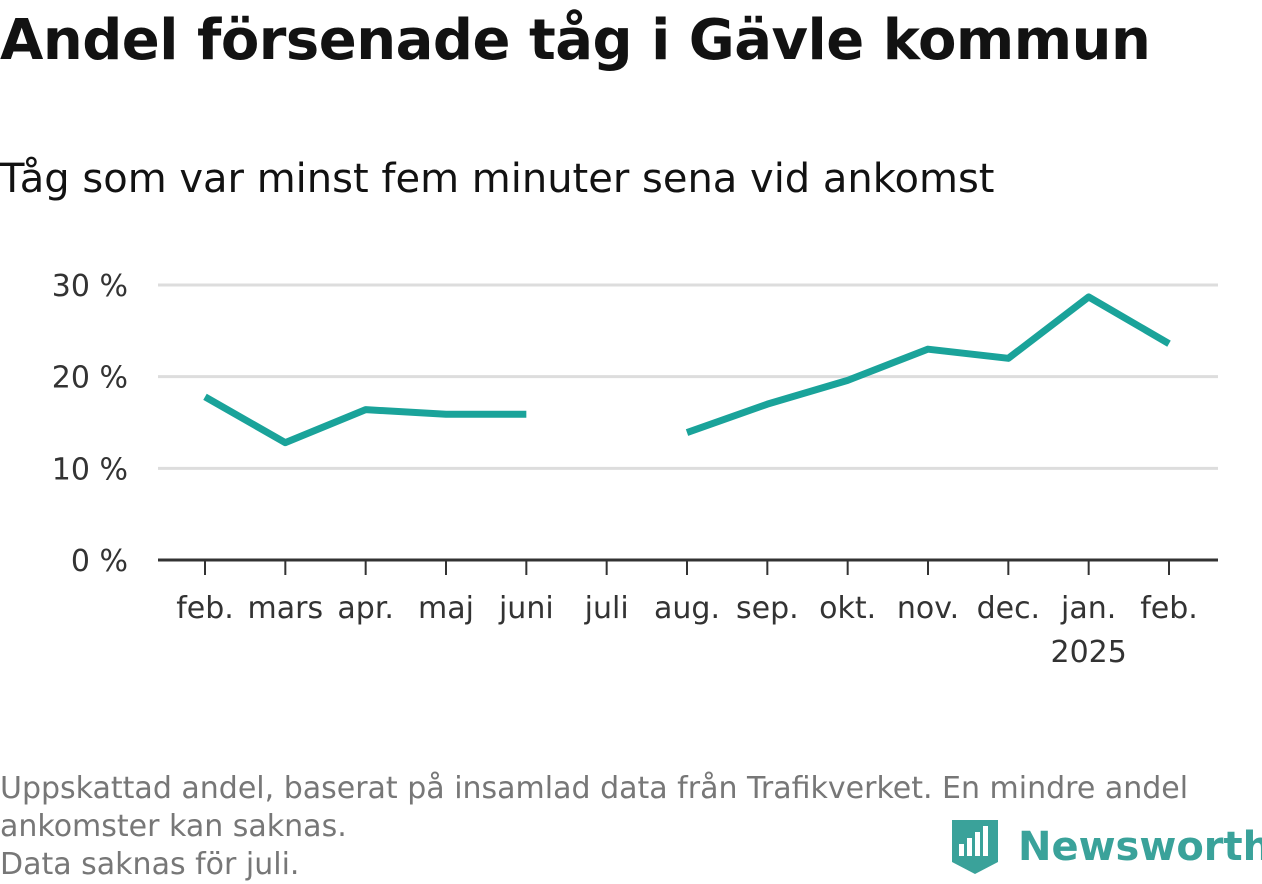  I want to click on x-tick-label: jan., so click(1088, 608).